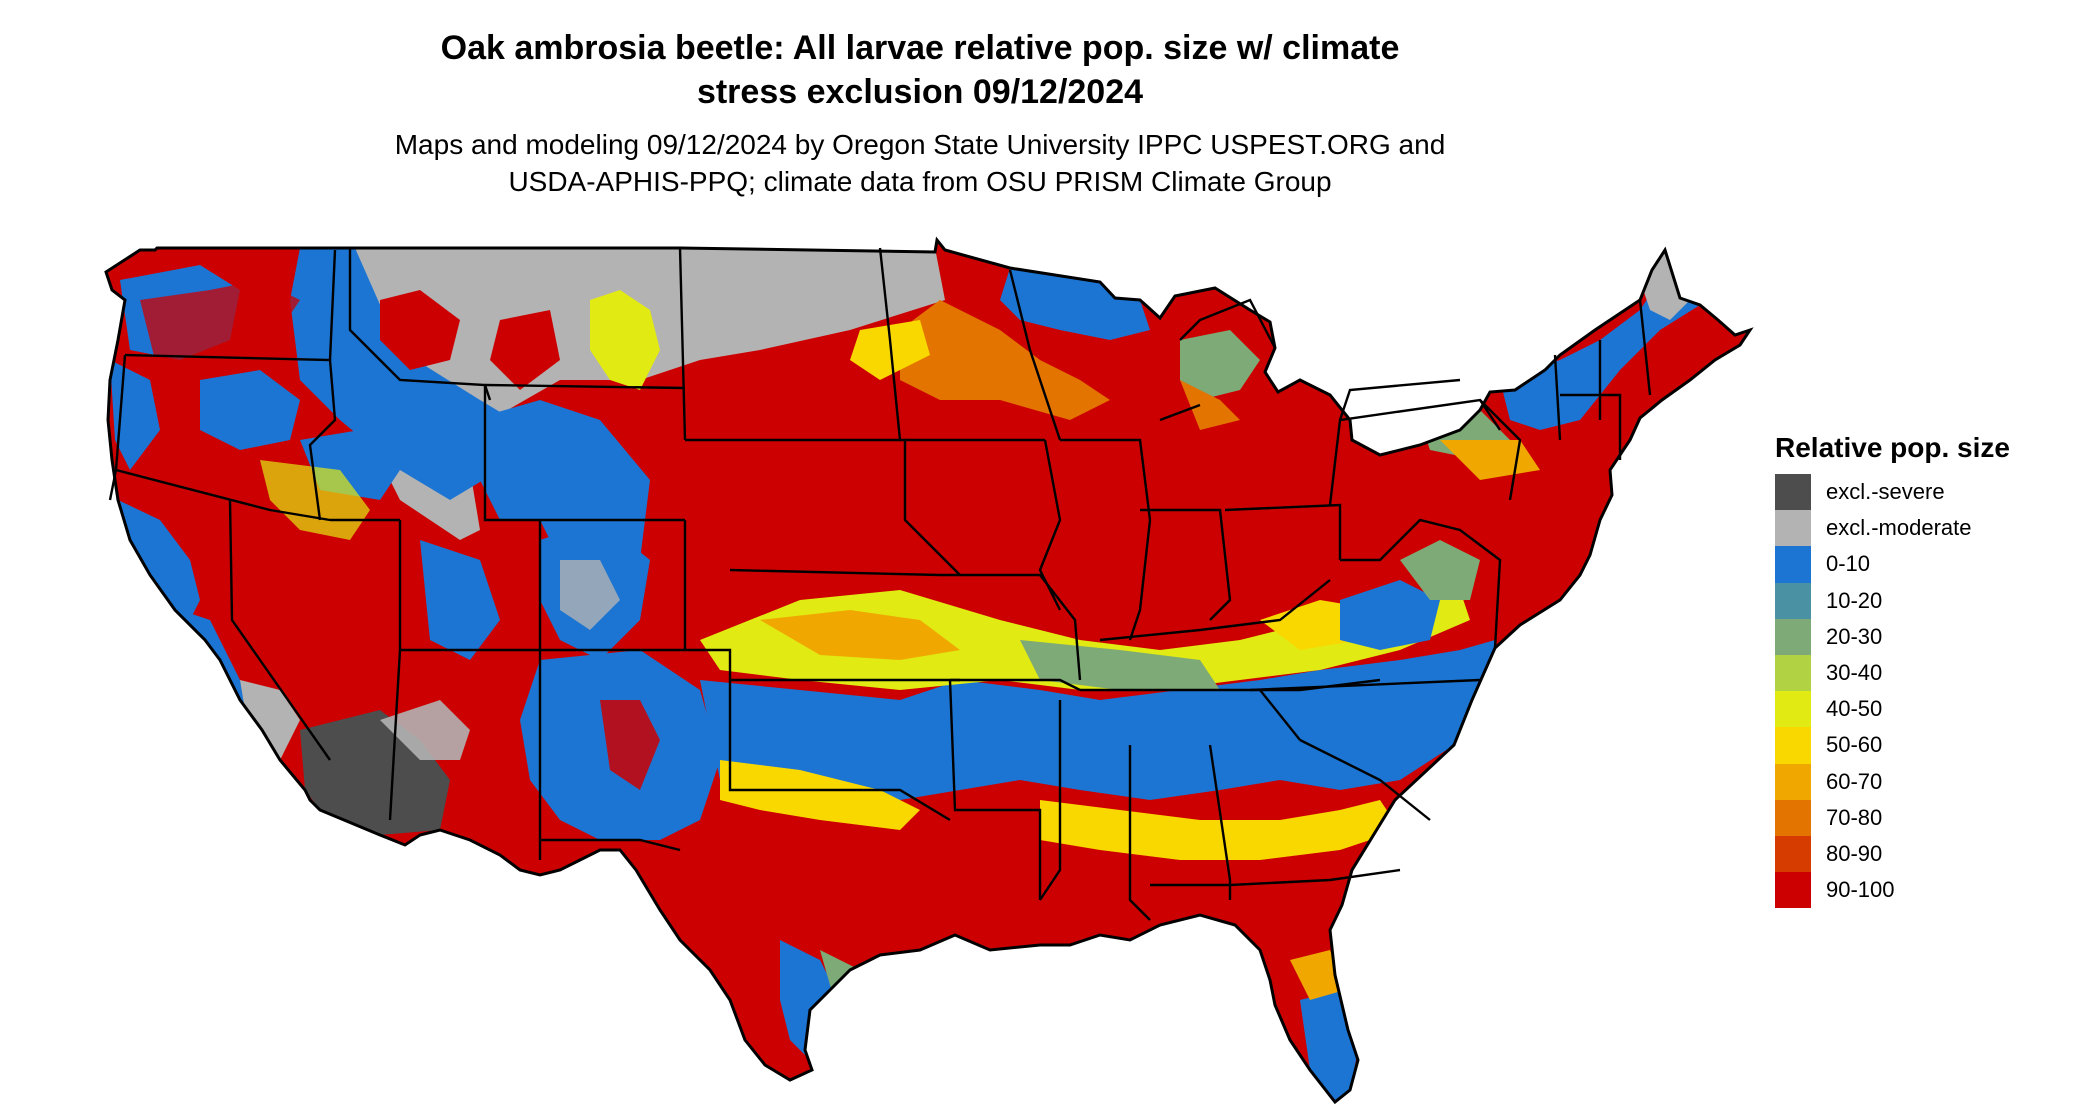 This screenshot has width=2100, height=1116. I want to click on legend-label: 50-60, so click(1854, 745).